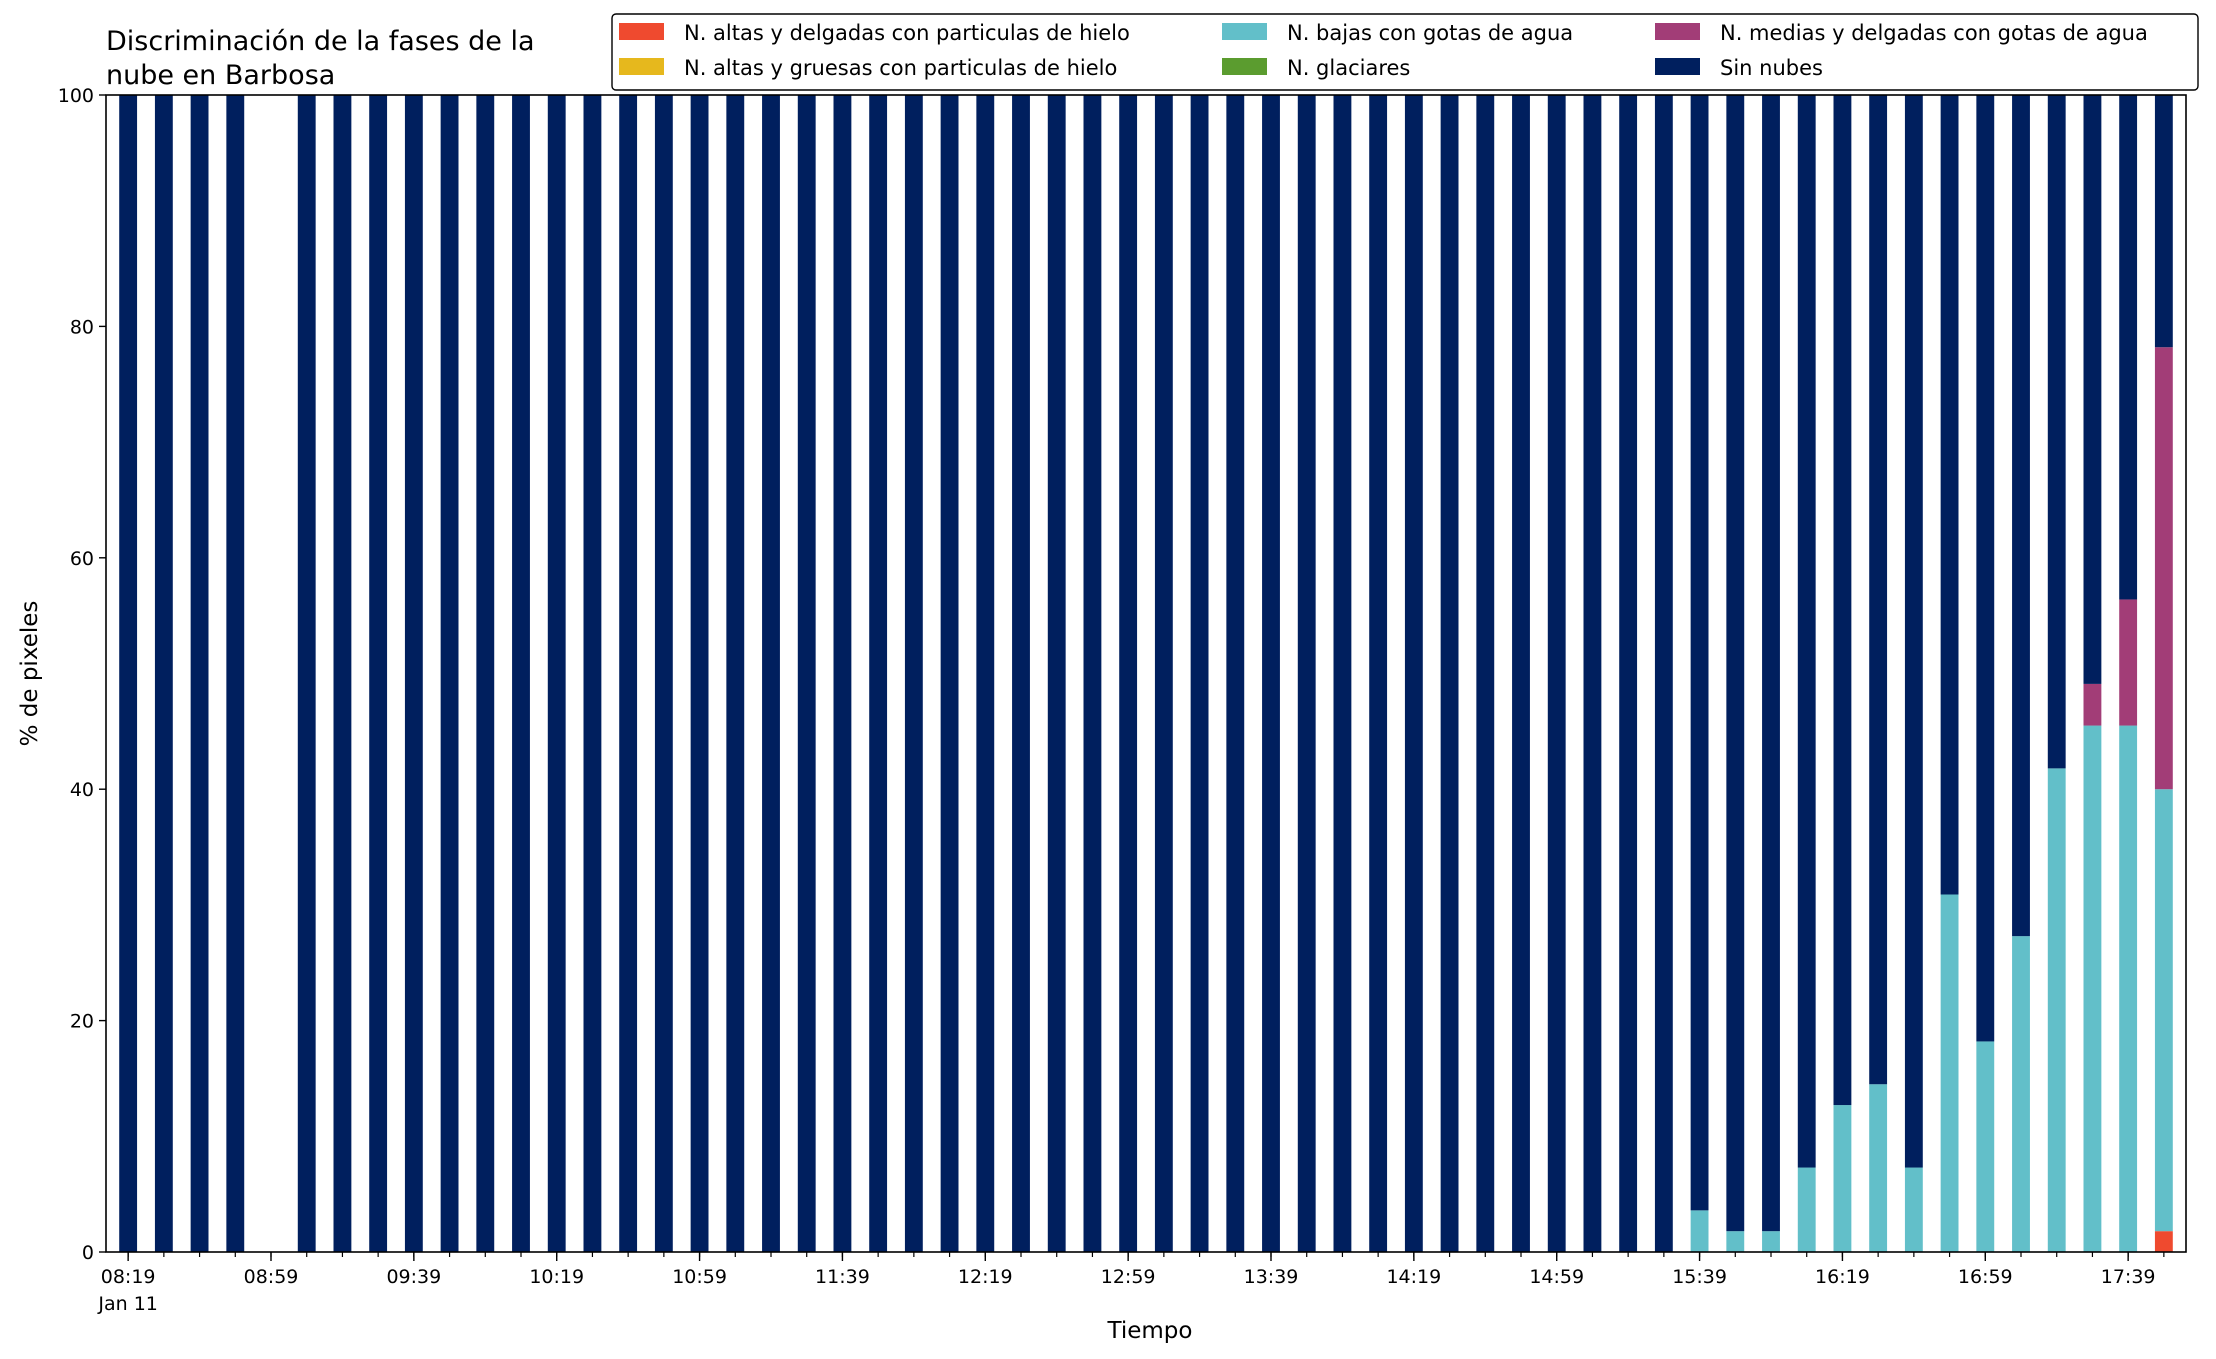 The height and width of the screenshot is (1359, 2216). I want to click on y-tick-label: 60, so click(82, 559).